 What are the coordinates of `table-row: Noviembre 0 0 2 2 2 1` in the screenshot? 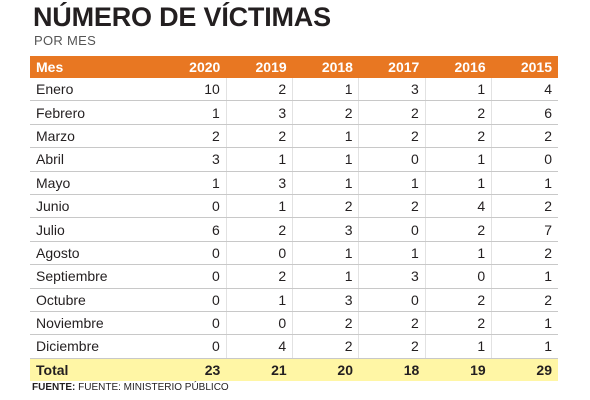 It's located at (294, 323).